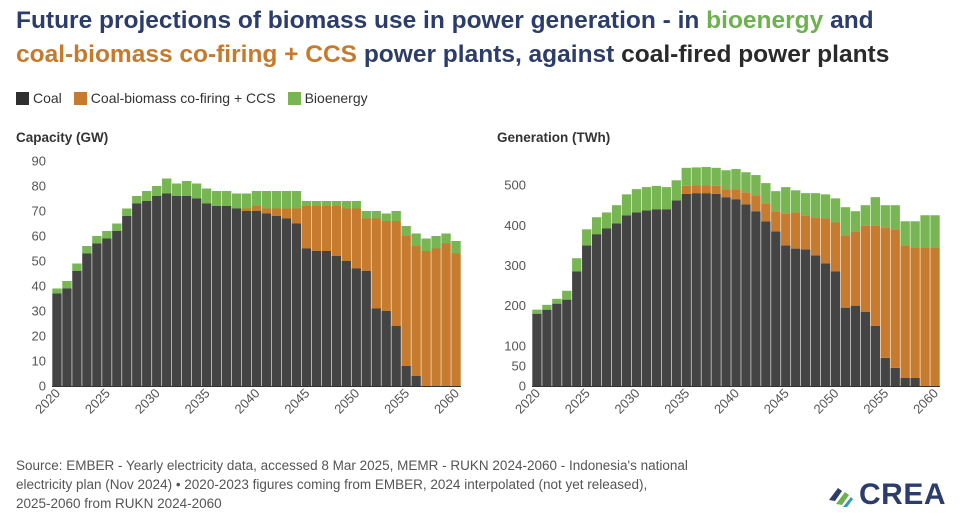 This screenshot has width=968, height=524. Describe the element at coordinates (925, 231) in the screenshot. I see `generation-bar-bioenergy-2059` at that location.